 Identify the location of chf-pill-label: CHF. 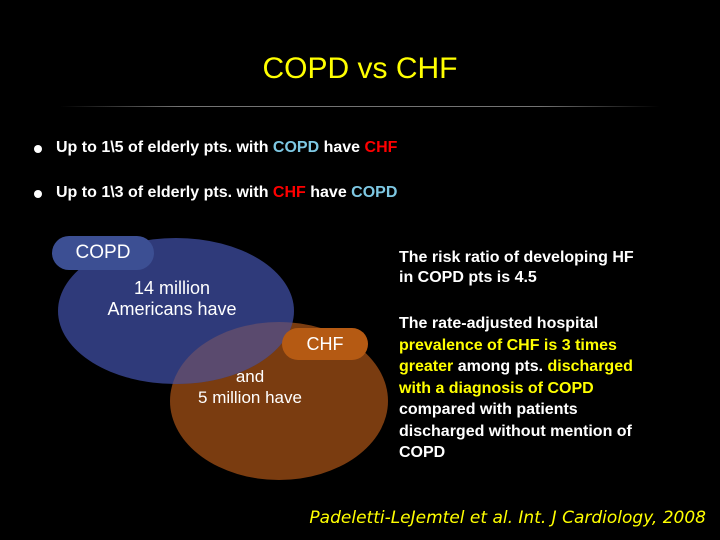
(325, 344).